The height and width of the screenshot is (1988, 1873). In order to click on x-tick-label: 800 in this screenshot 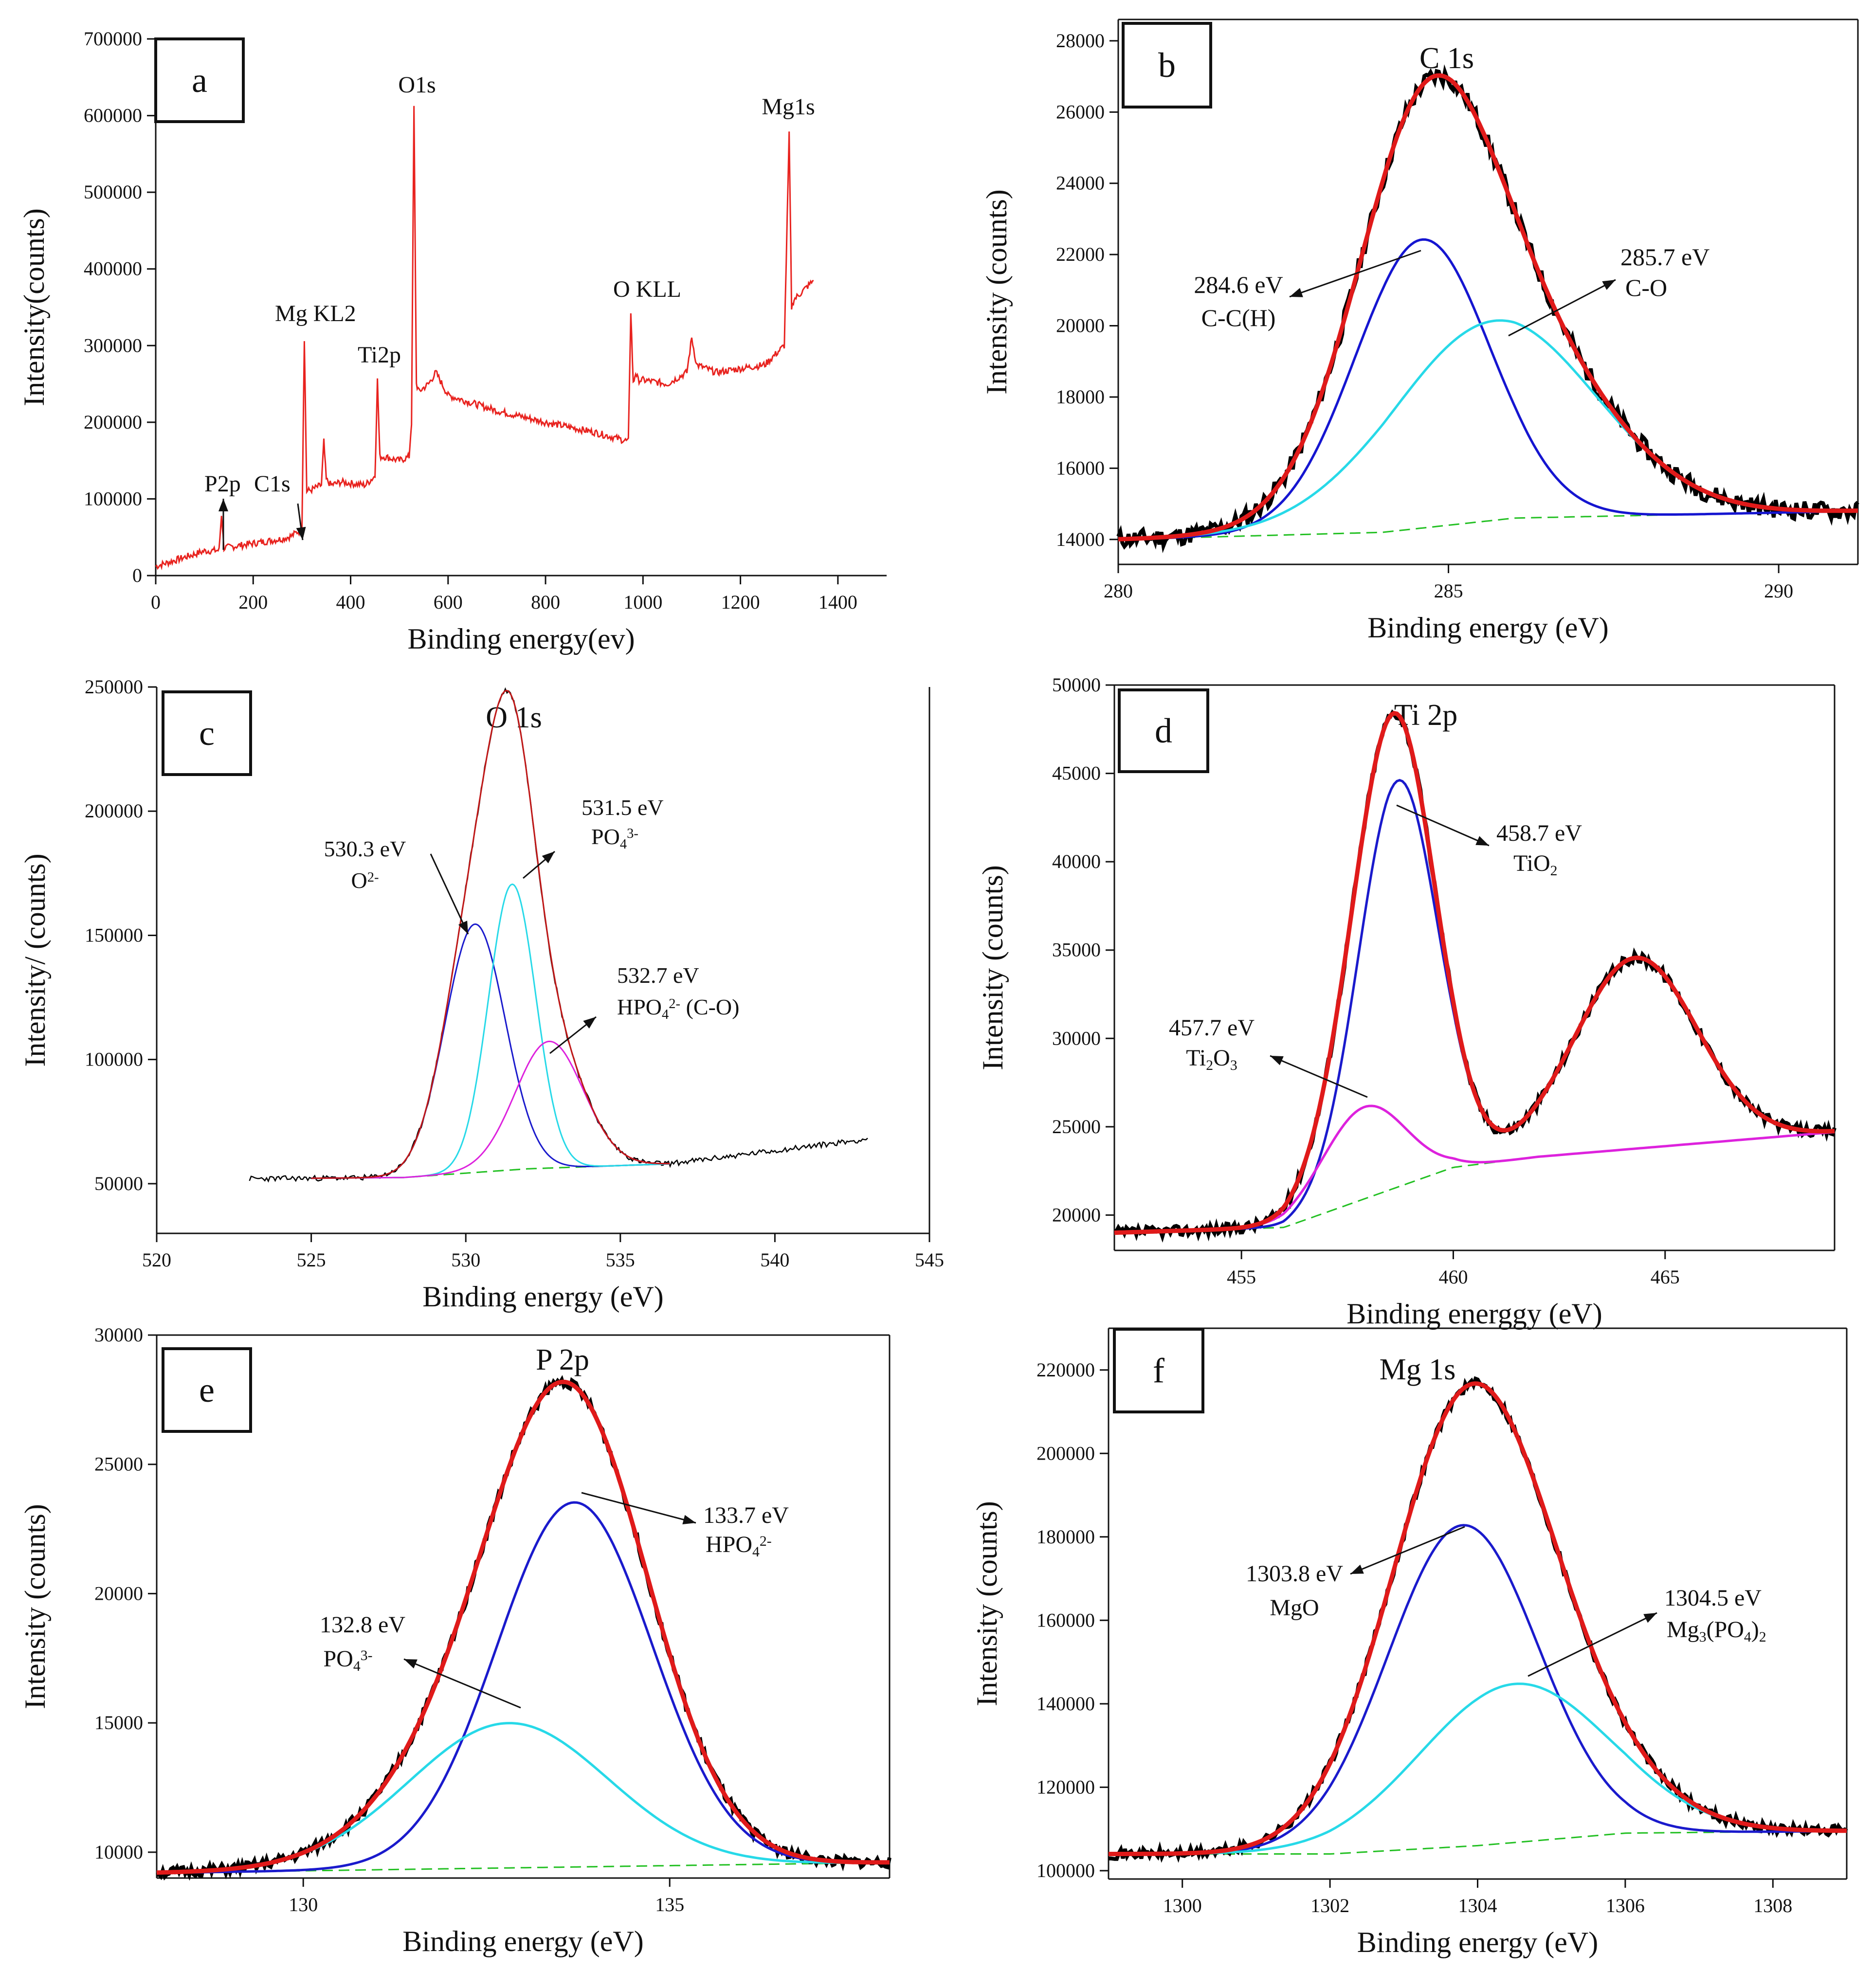, I will do `click(545, 602)`.